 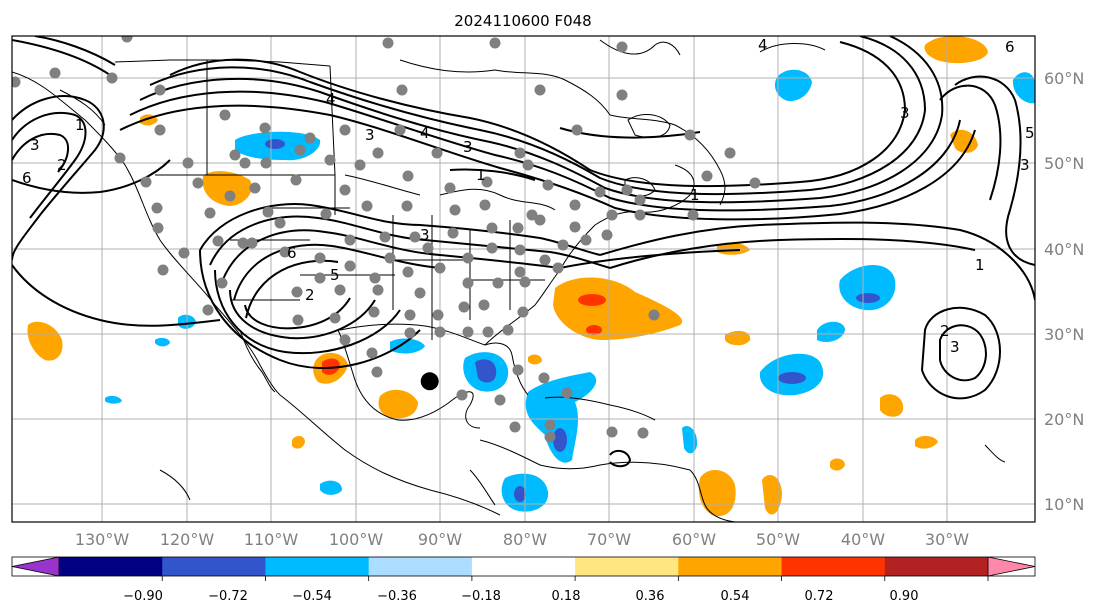 I want to click on colorbar-extend-high, so click(x=1011, y=566).